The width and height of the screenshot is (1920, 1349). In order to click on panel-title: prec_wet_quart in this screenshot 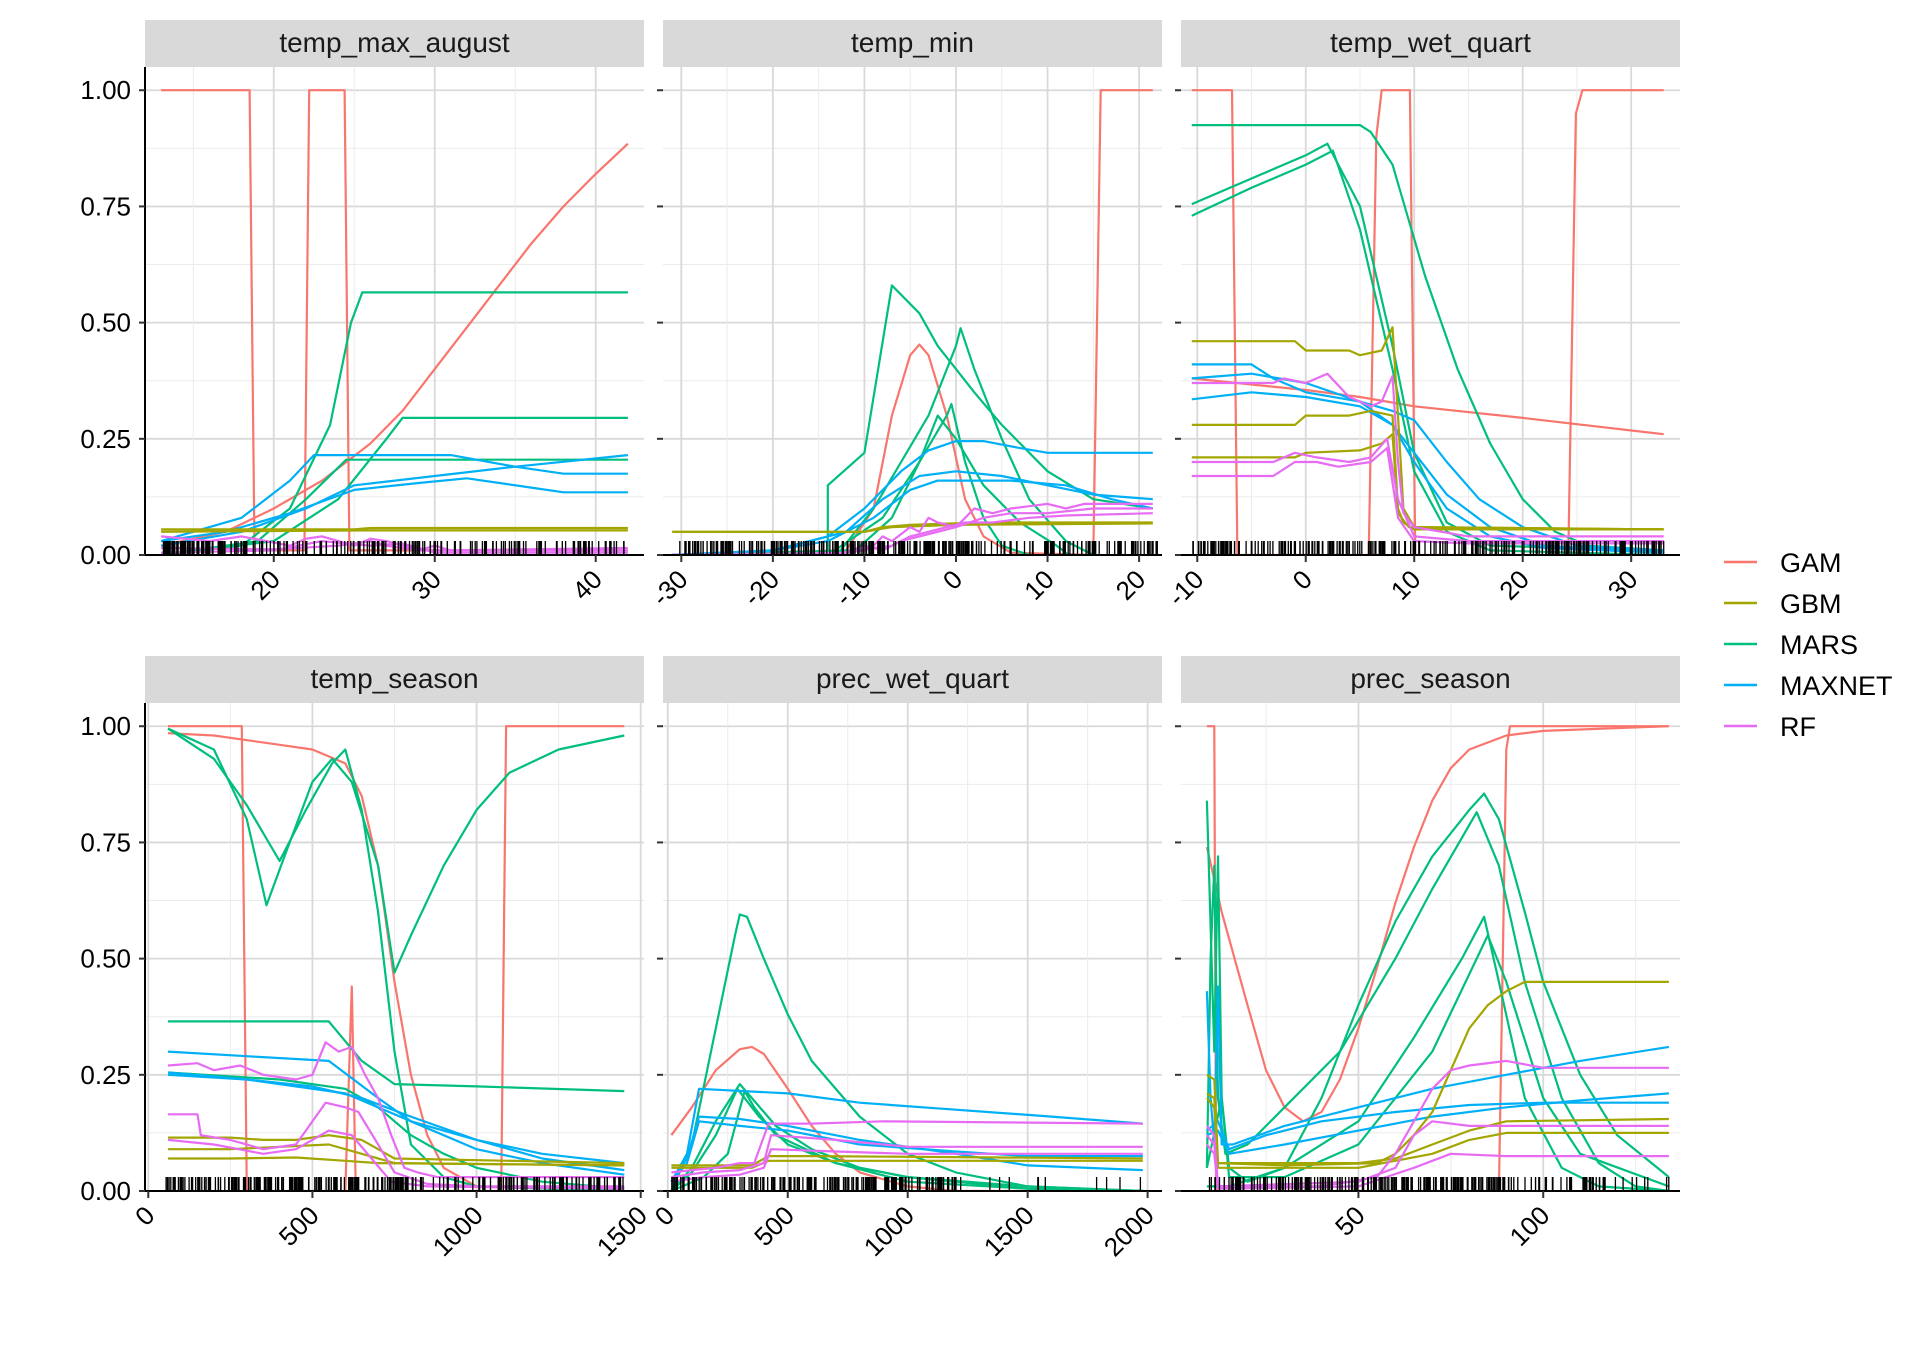, I will do `click(912, 678)`.